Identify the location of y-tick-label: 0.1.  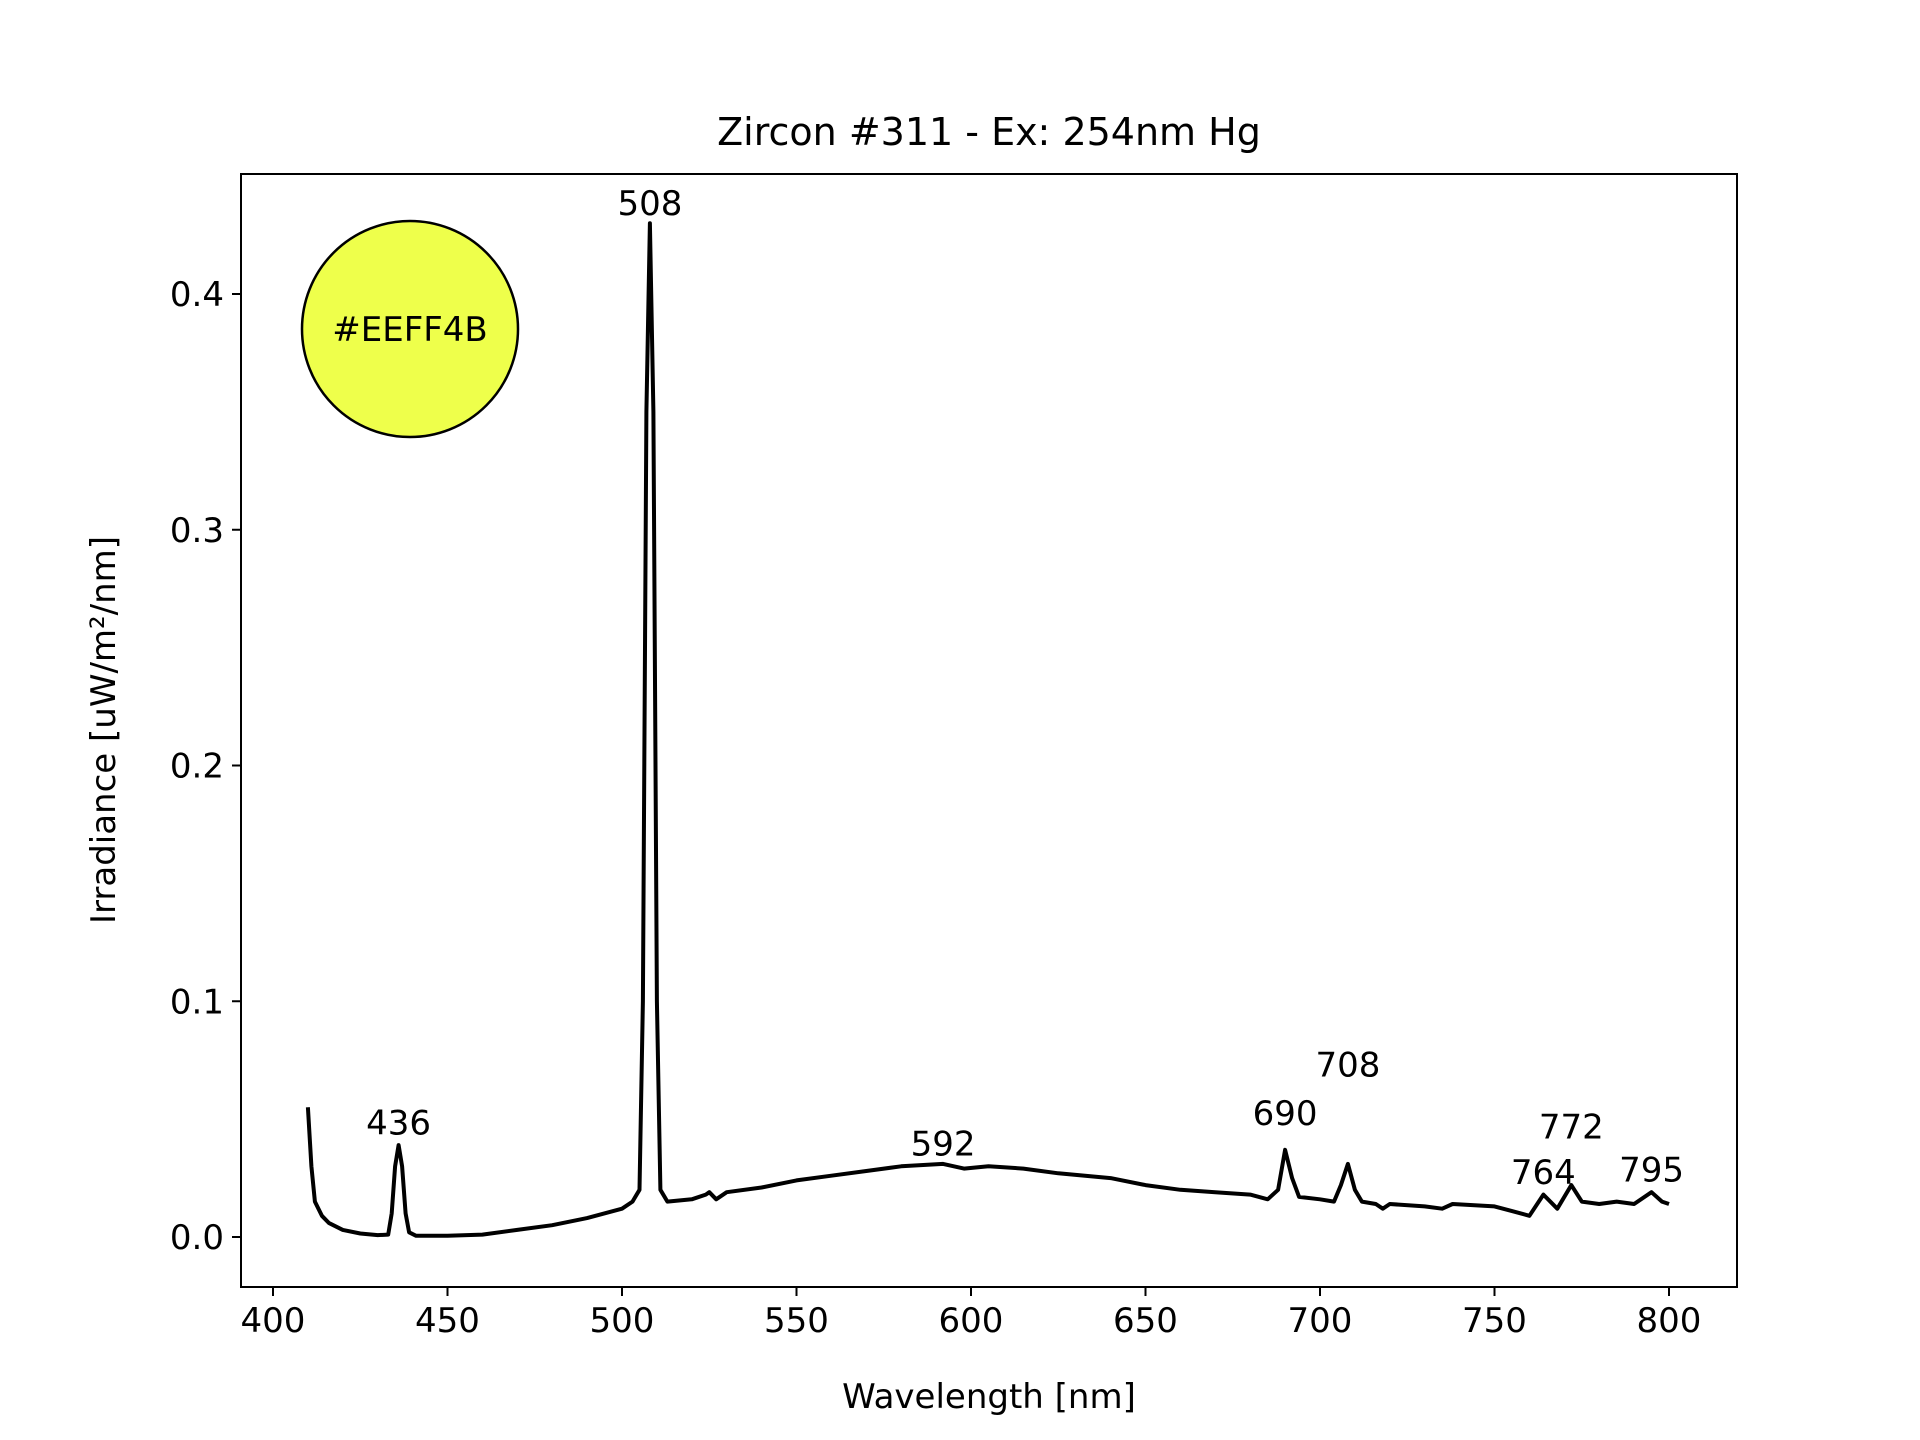
(197, 1002).